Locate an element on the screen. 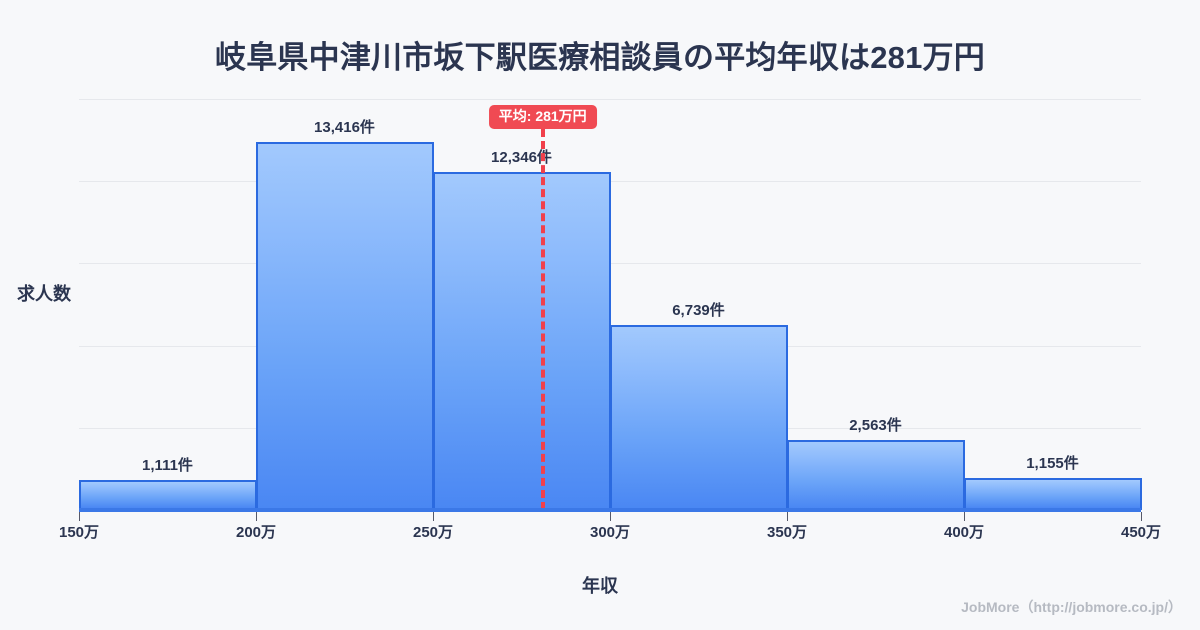 This screenshot has height=630, width=1200. bar-value-label: 1,111件 is located at coordinates (167, 465).